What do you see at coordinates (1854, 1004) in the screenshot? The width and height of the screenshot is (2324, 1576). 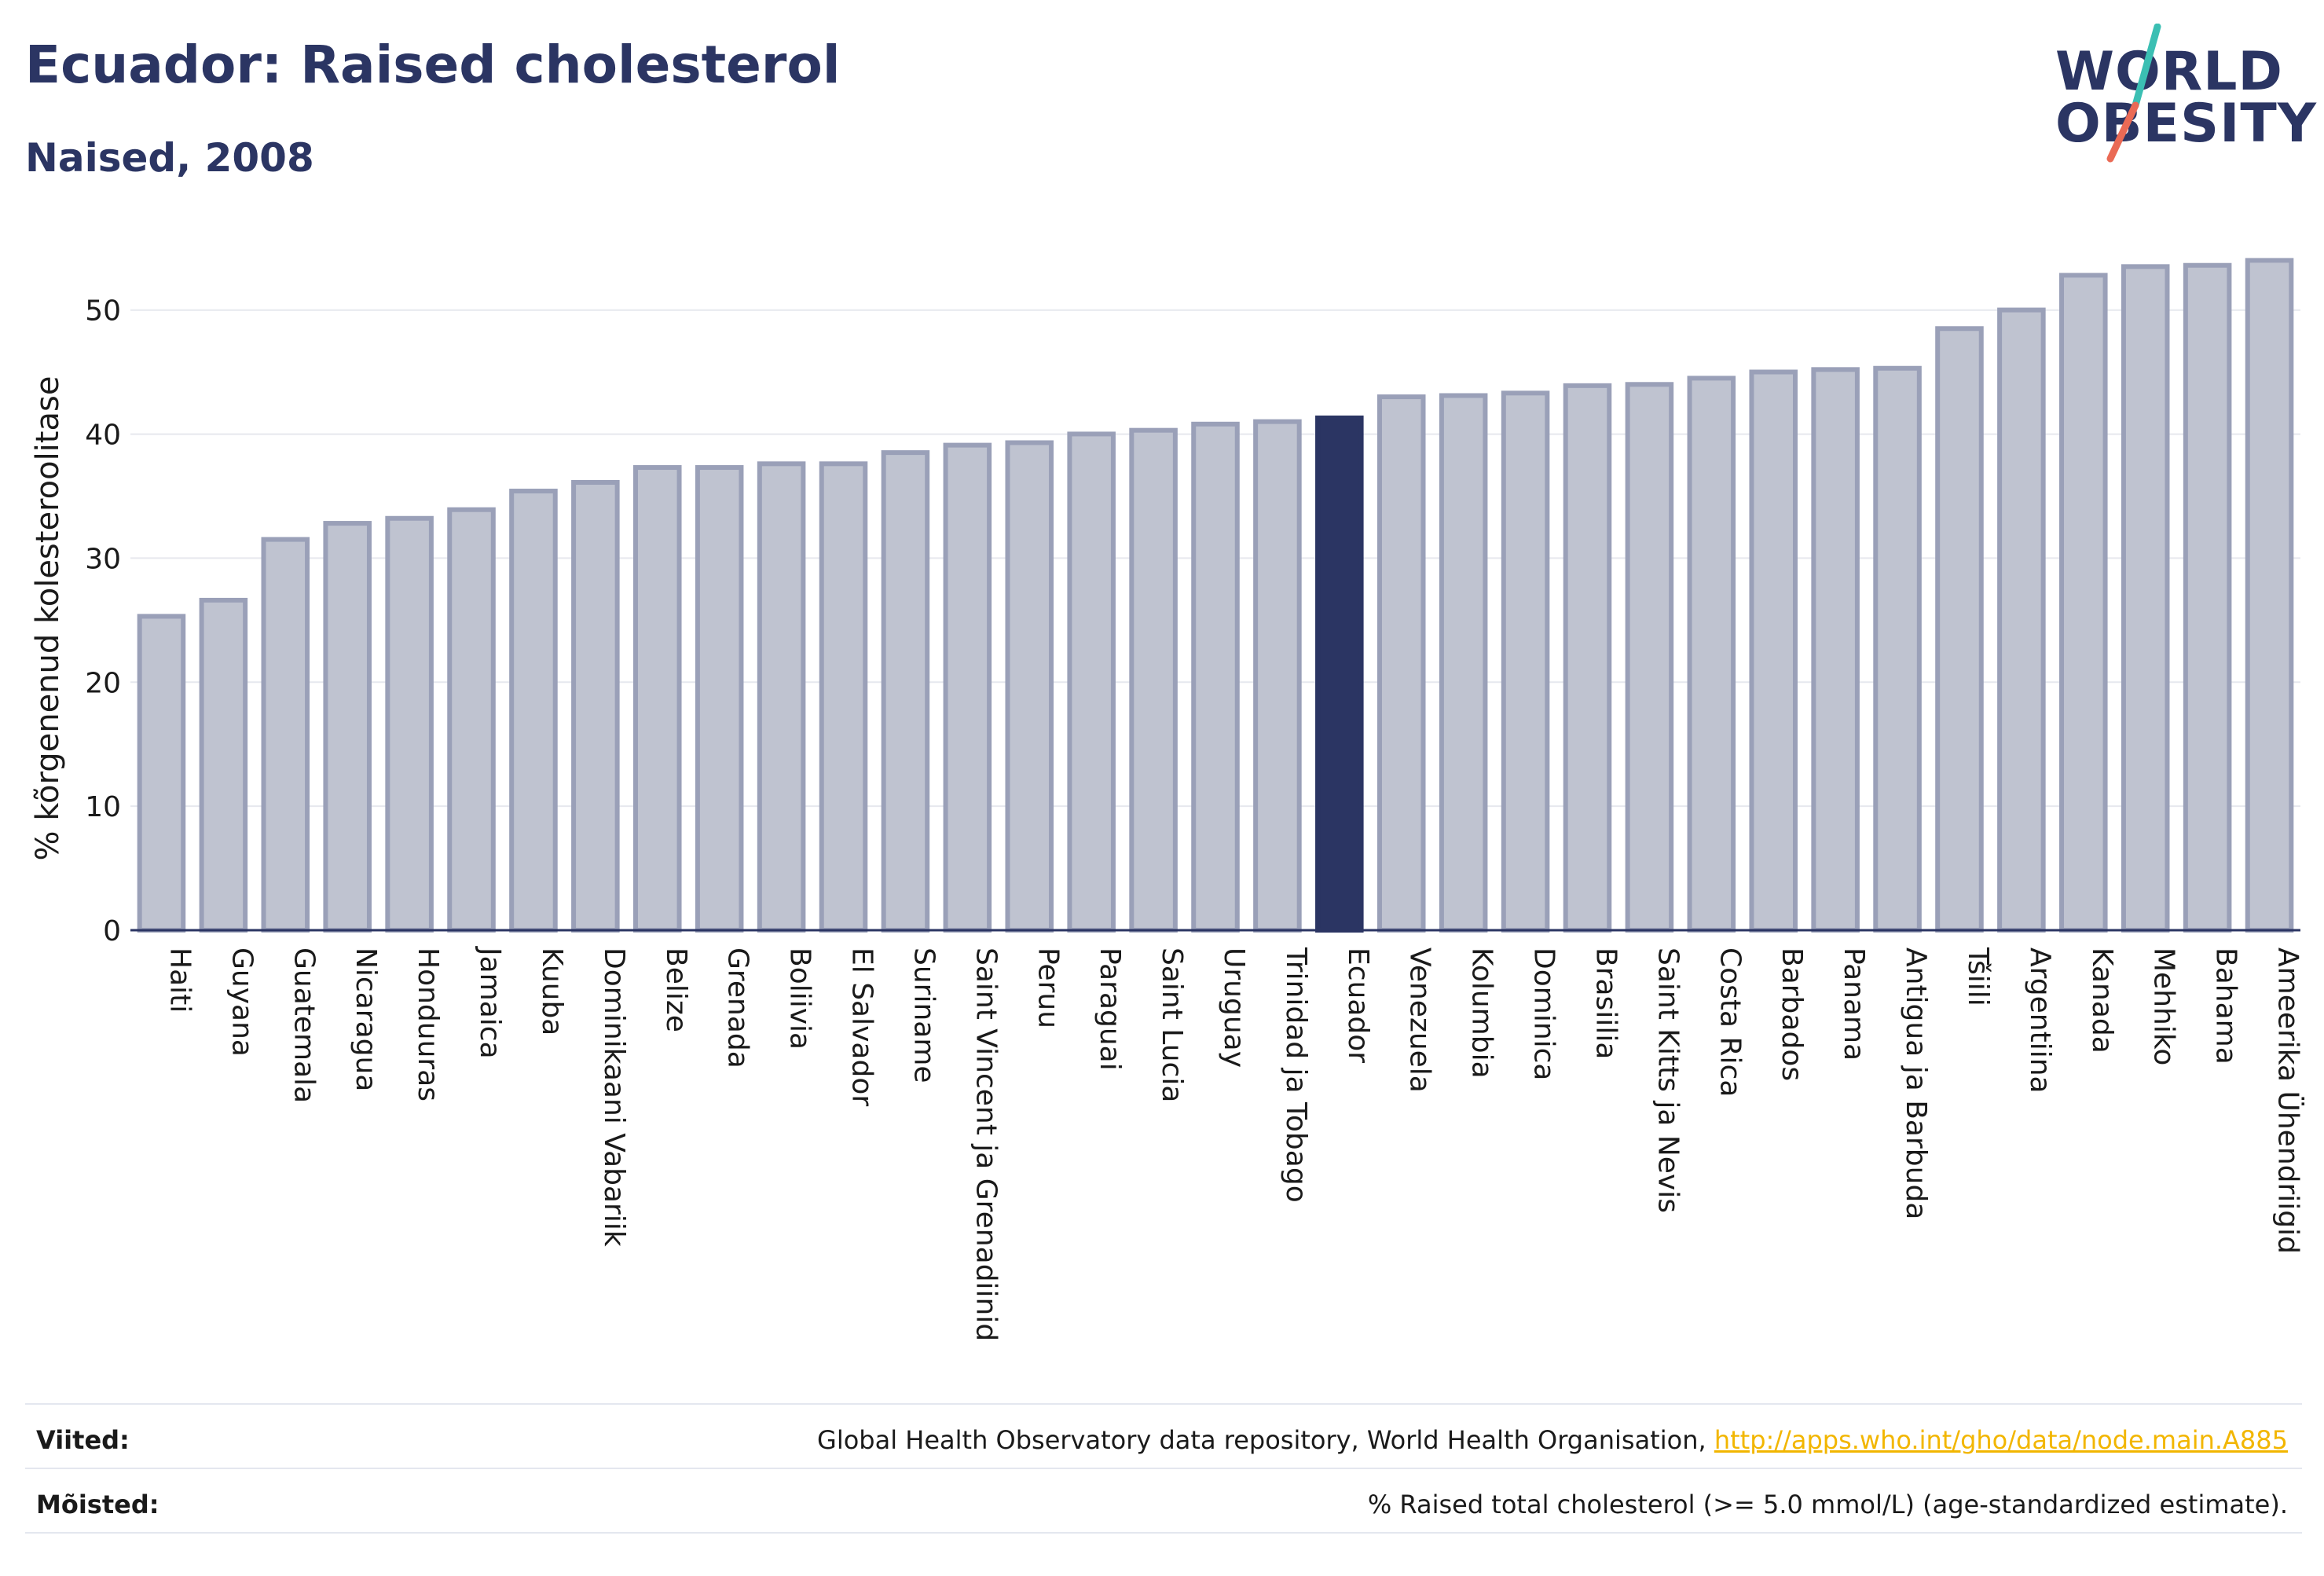 I see `x-tick-label: Panama` at bounding box center [1854, 1004].